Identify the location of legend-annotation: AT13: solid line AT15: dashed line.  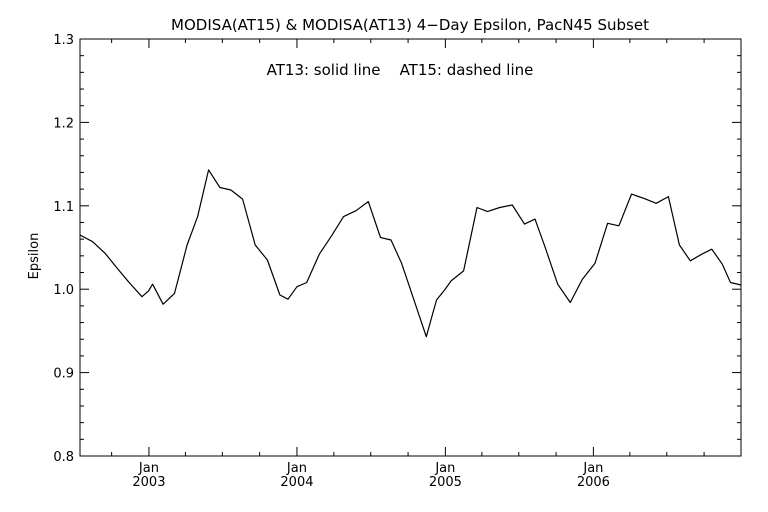
(400, 70).